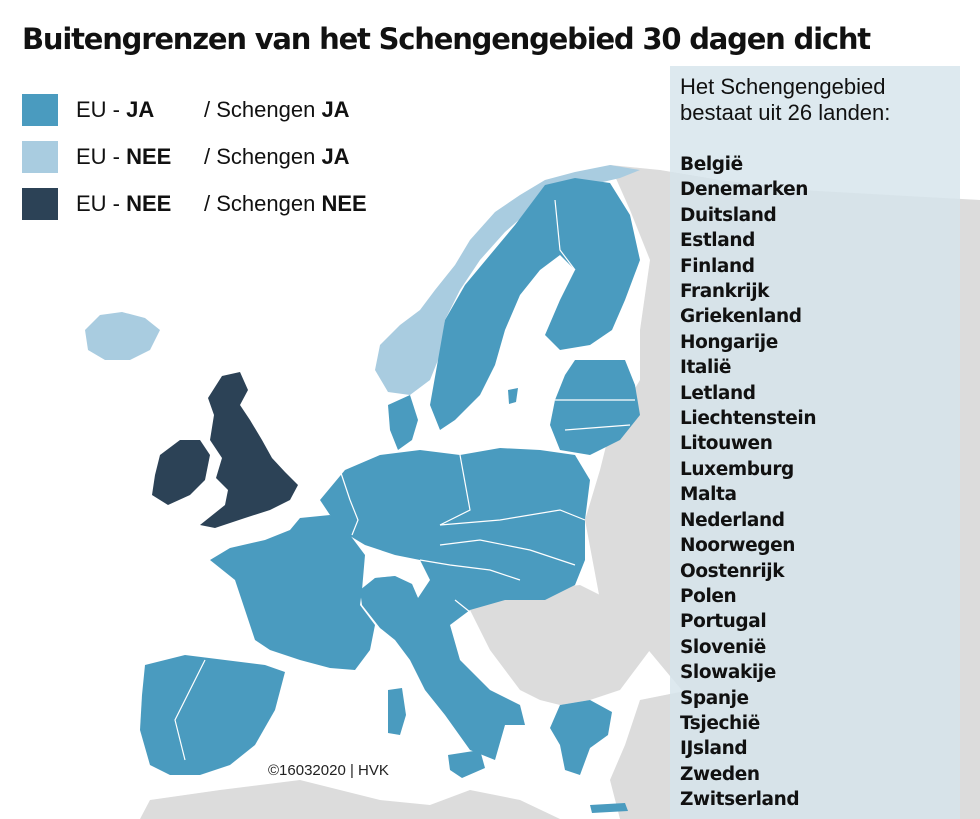 The height and width of the screenshot is (819, 980). What do you see at coordinates (717, 266) in the screenshot?
I see `country-list-item: Finland` at bounding box center [717, 266].